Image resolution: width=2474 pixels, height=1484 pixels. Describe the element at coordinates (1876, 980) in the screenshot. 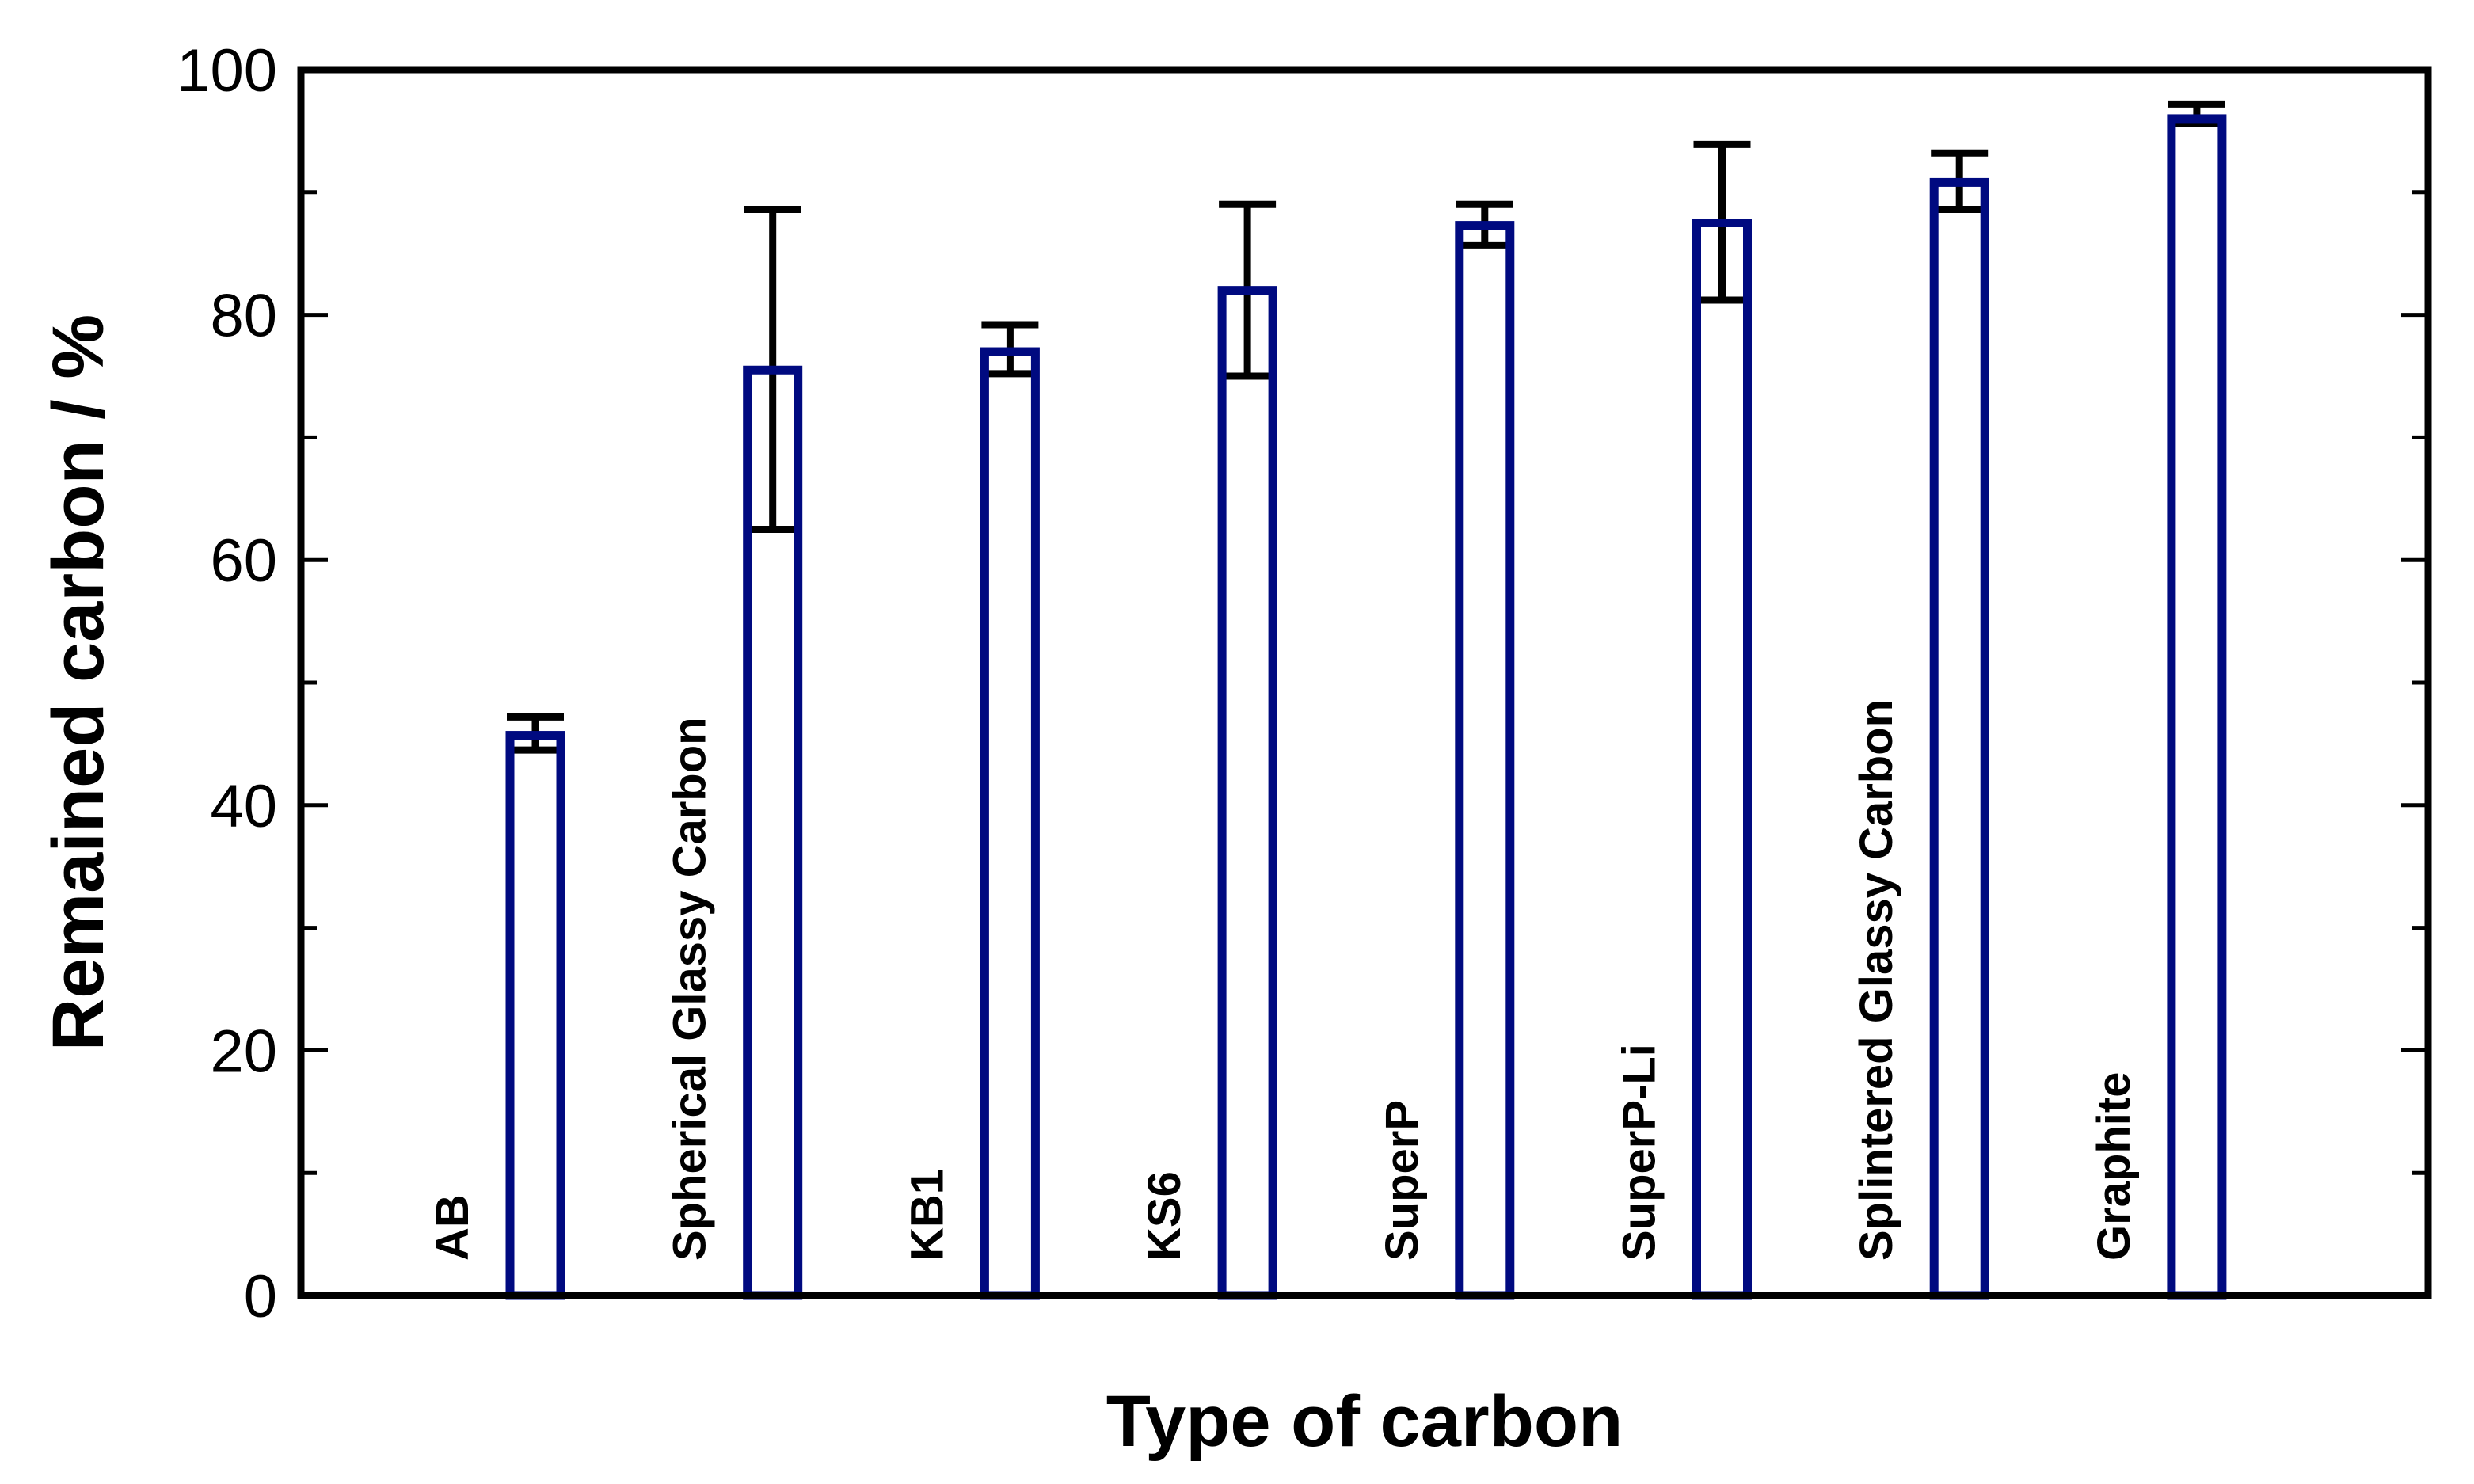

I see `category-label: Splintered Glassy Carbon` at that location.